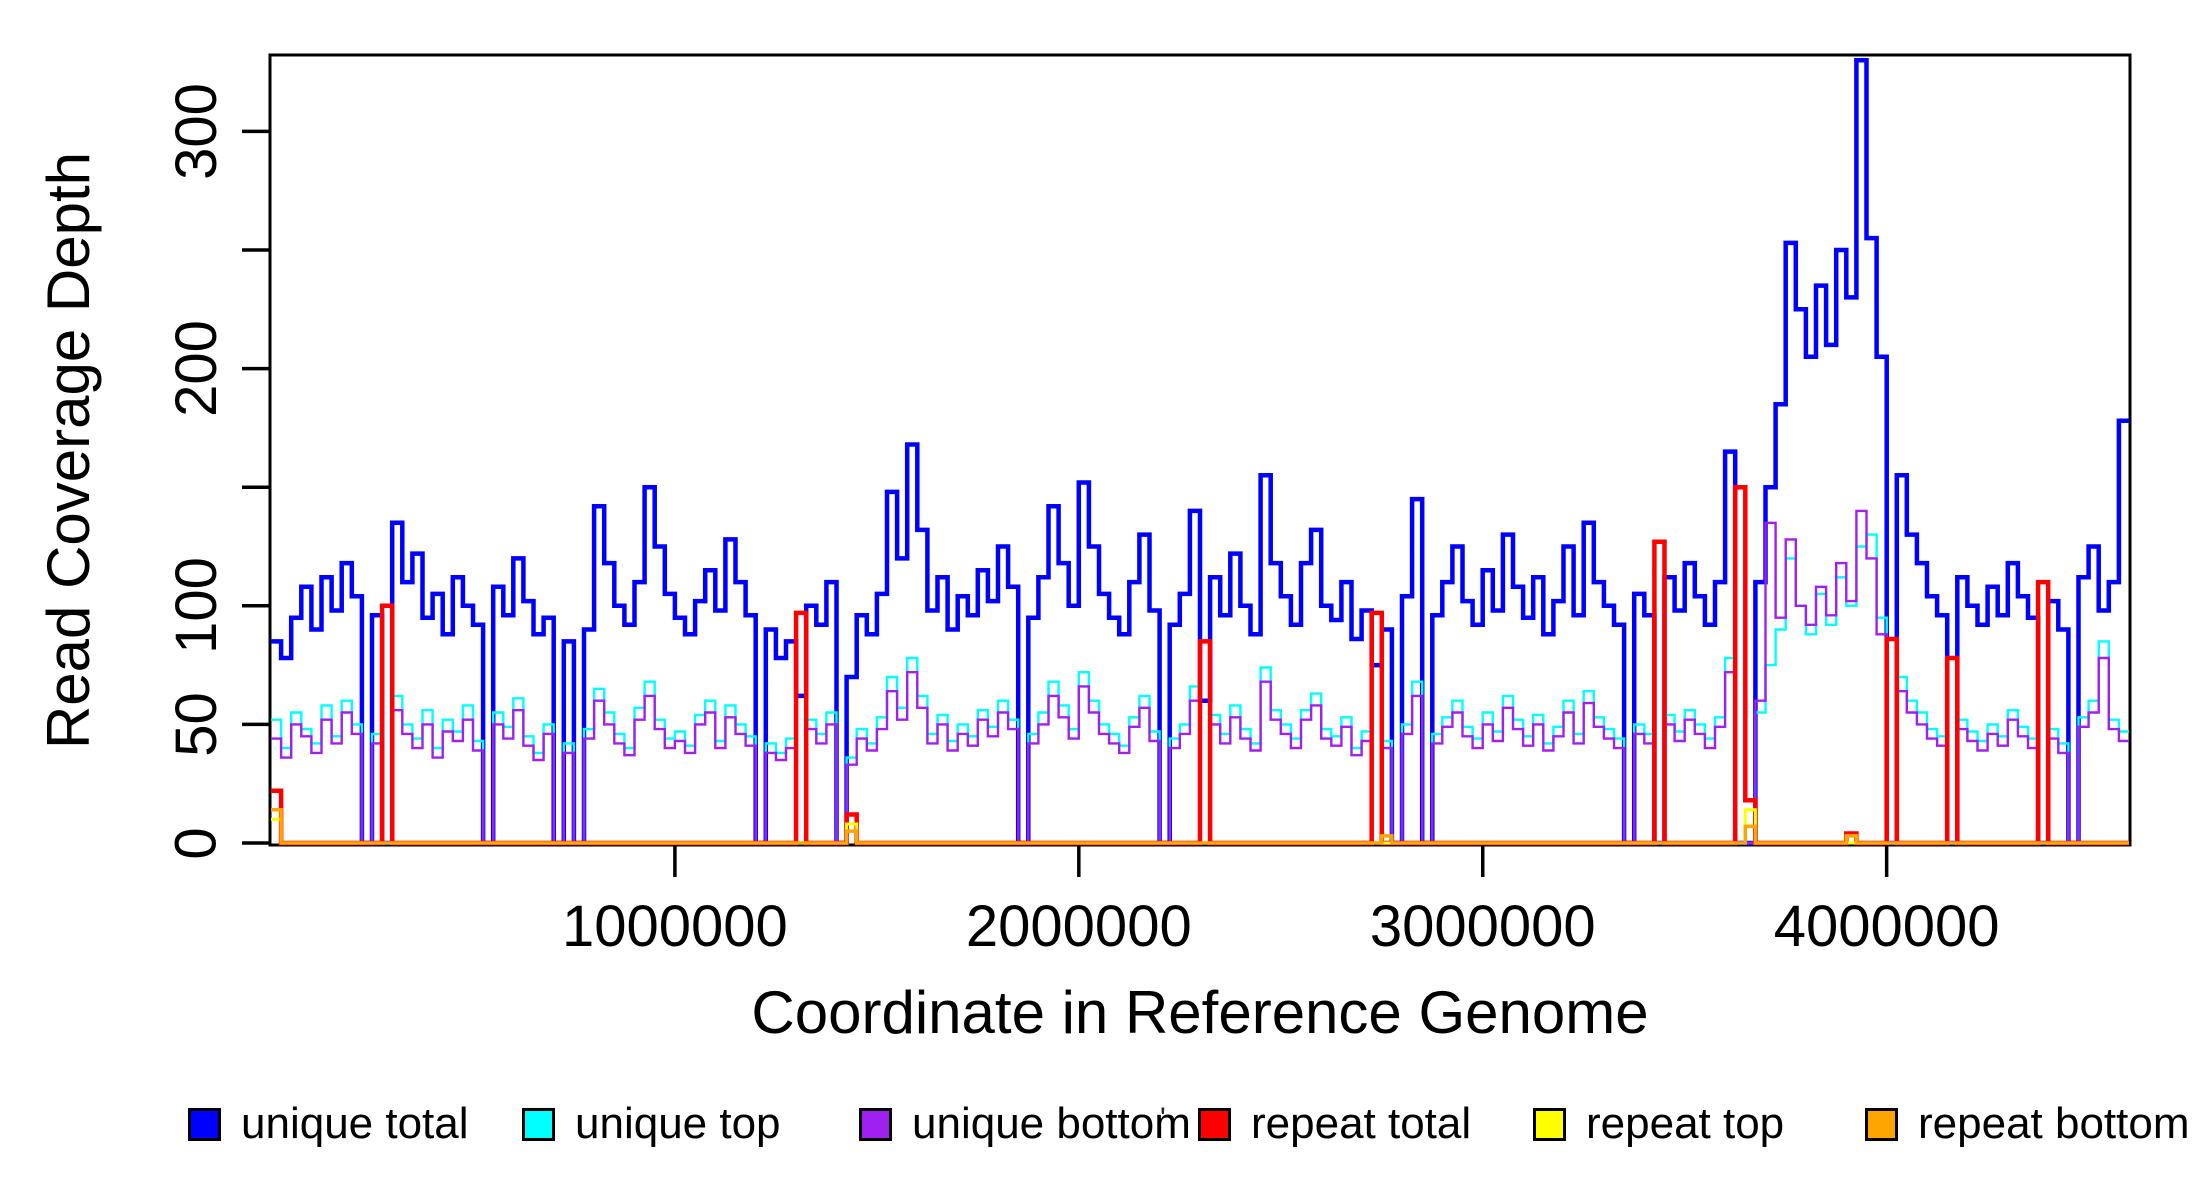  I want to click on legend-swatch-repeat-total, so click(1214, 1124).